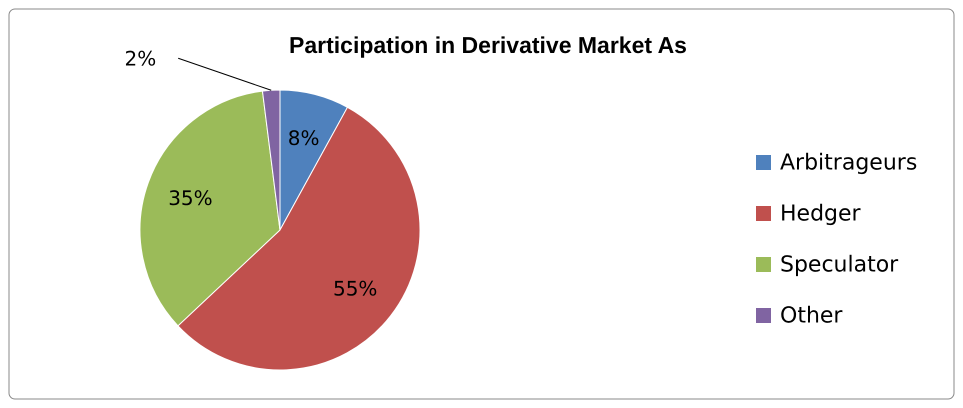  I want to click on legend-label: Speculator, so click(840, 265).